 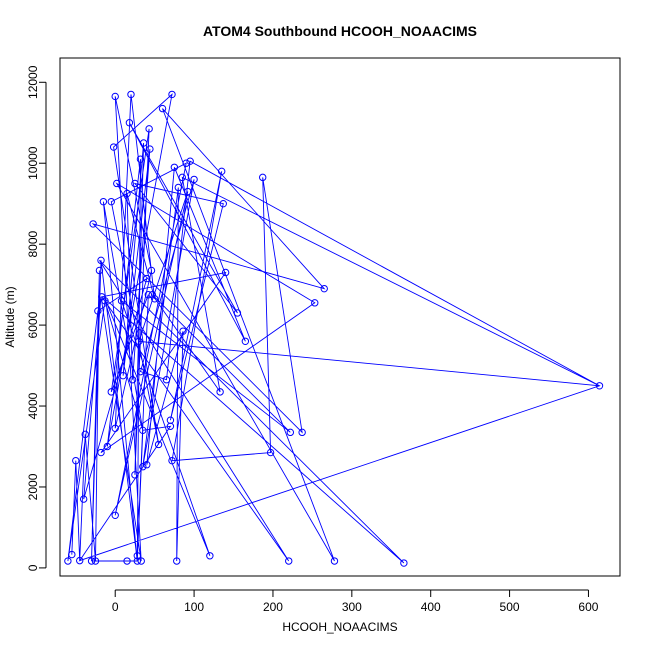 What do you see at coordinates (352, 607) in the screenshot?
I see `x-tick-label: 300` at bounding box center [352, 607].